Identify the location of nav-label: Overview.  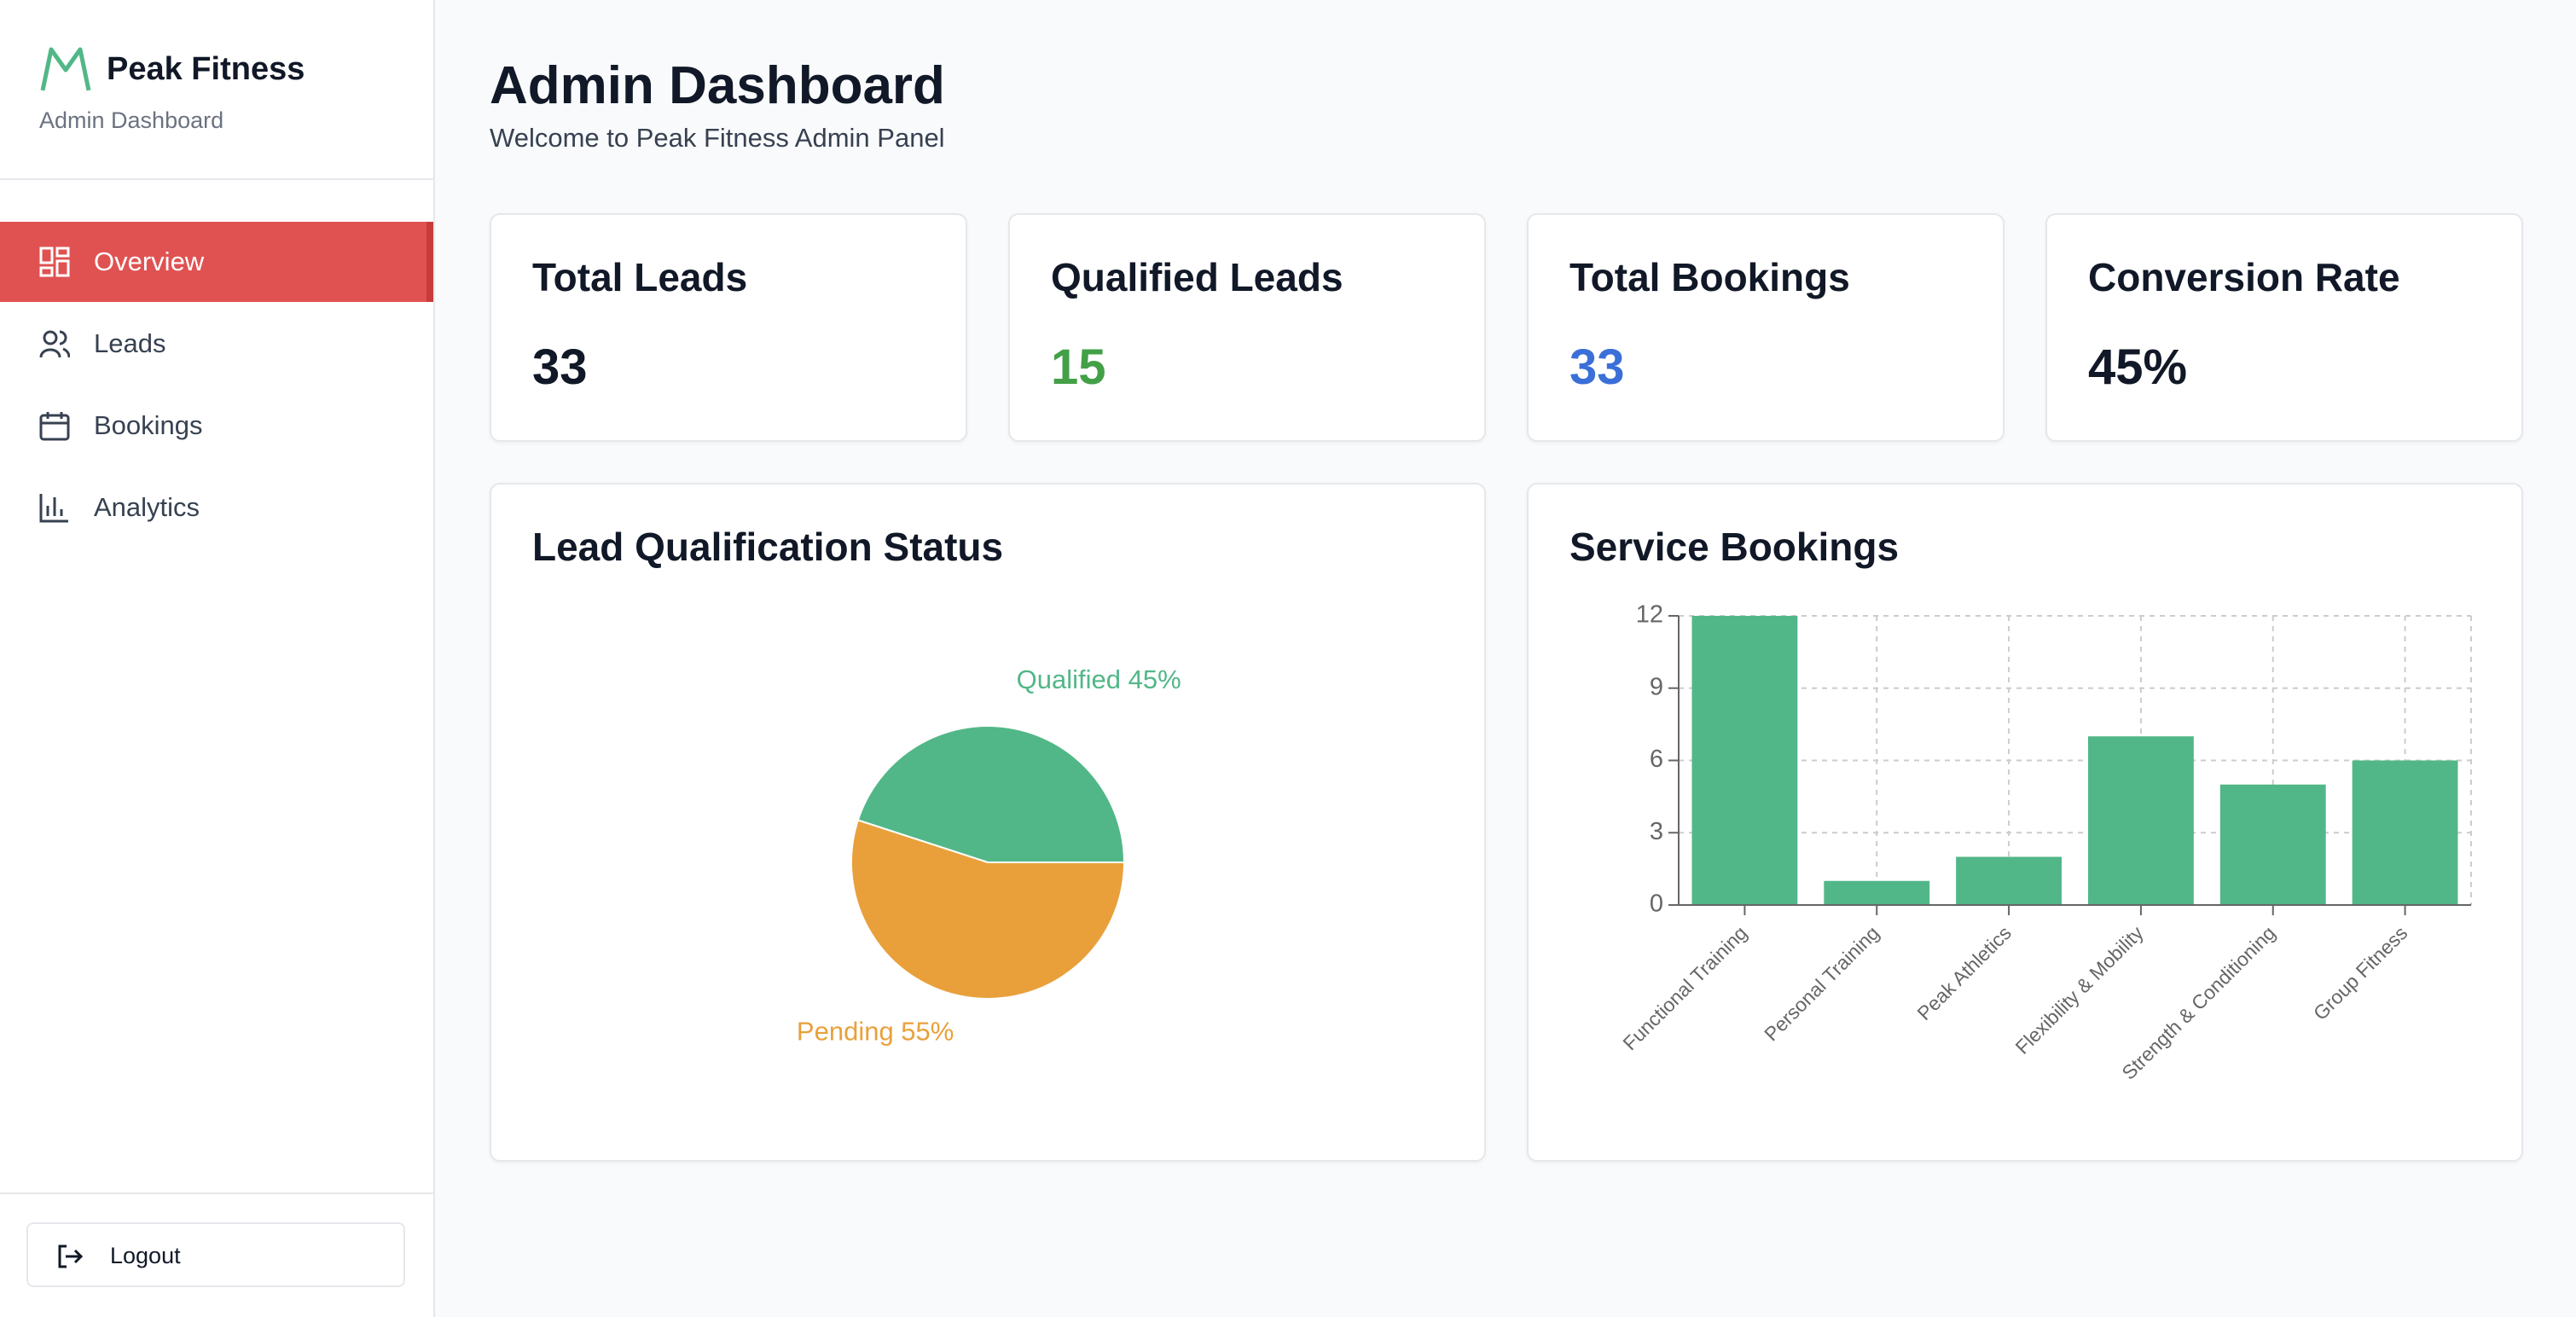
(149, 261).